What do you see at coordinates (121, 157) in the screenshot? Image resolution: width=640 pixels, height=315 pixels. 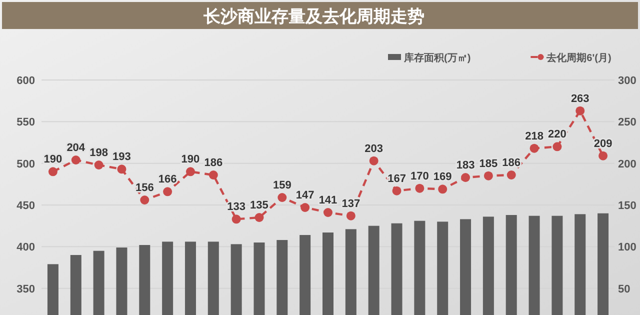 I see `data-label: 193` at bounding box center [121, 157].